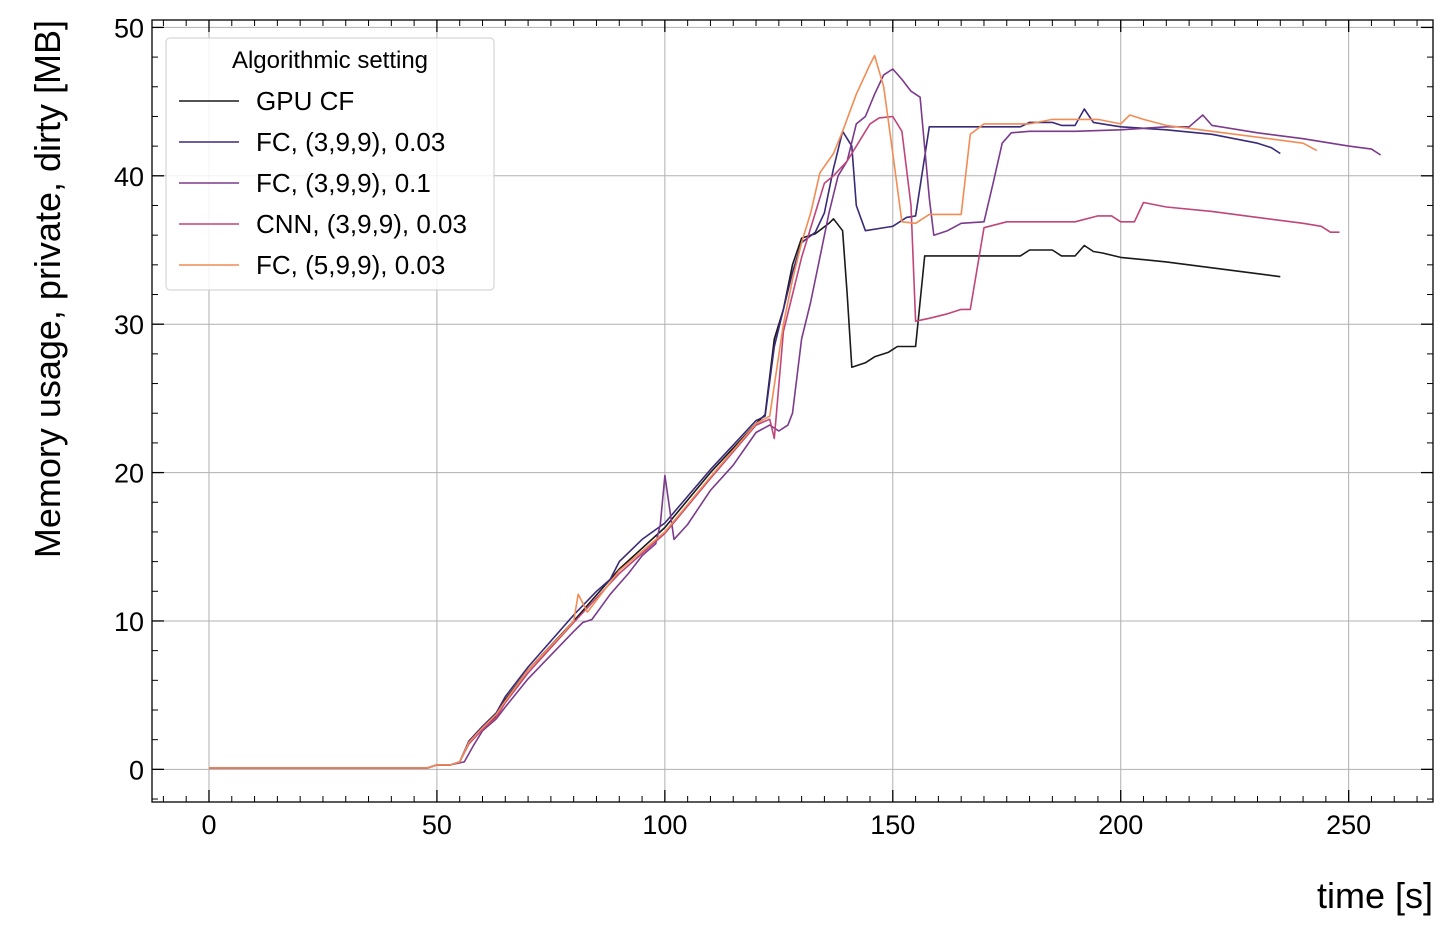 The height and width of the screenshot is (938, 1455). I want to click on x-tick-label: 100, so click(664, 825).